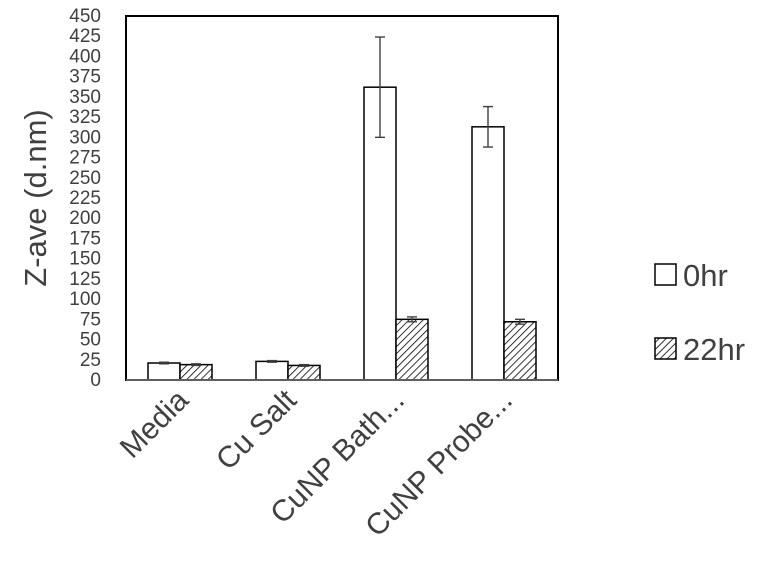 The height and width of the screenshot is (581, 769). What do you see at coordinates (85, 56) in the screenshot?
I see `y-tick-label: 400` at bounding box center [85, 56].